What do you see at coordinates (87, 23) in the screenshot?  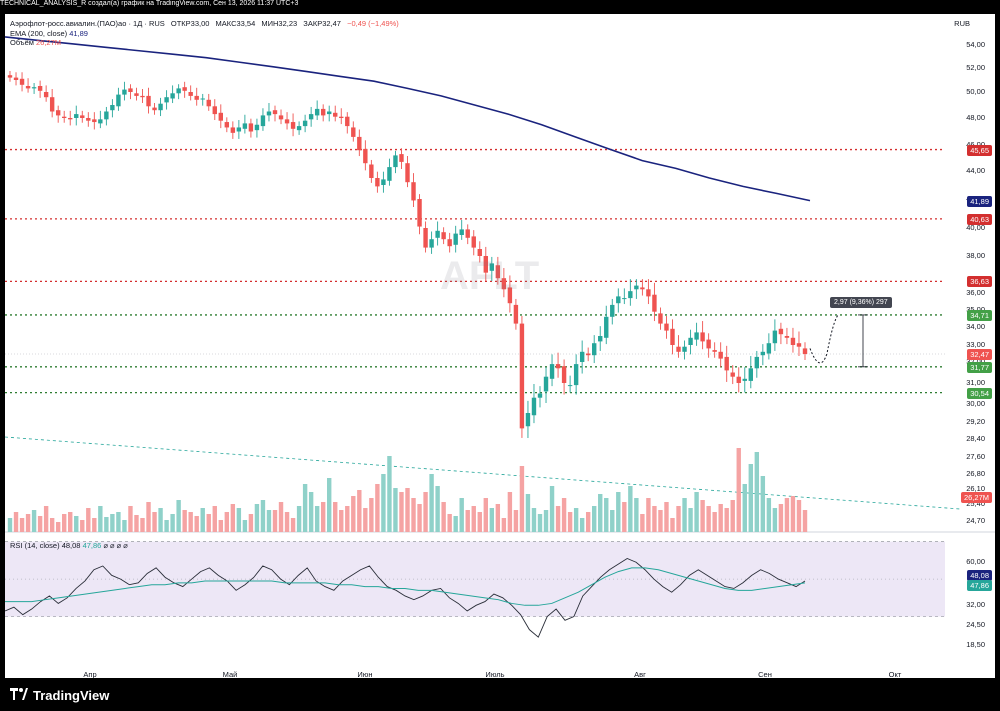 I see `symbol-name: Аэрофлот-росс.авиалин.(ПАО)ао · 1Д · RUS` at bounding box center [87, 23].